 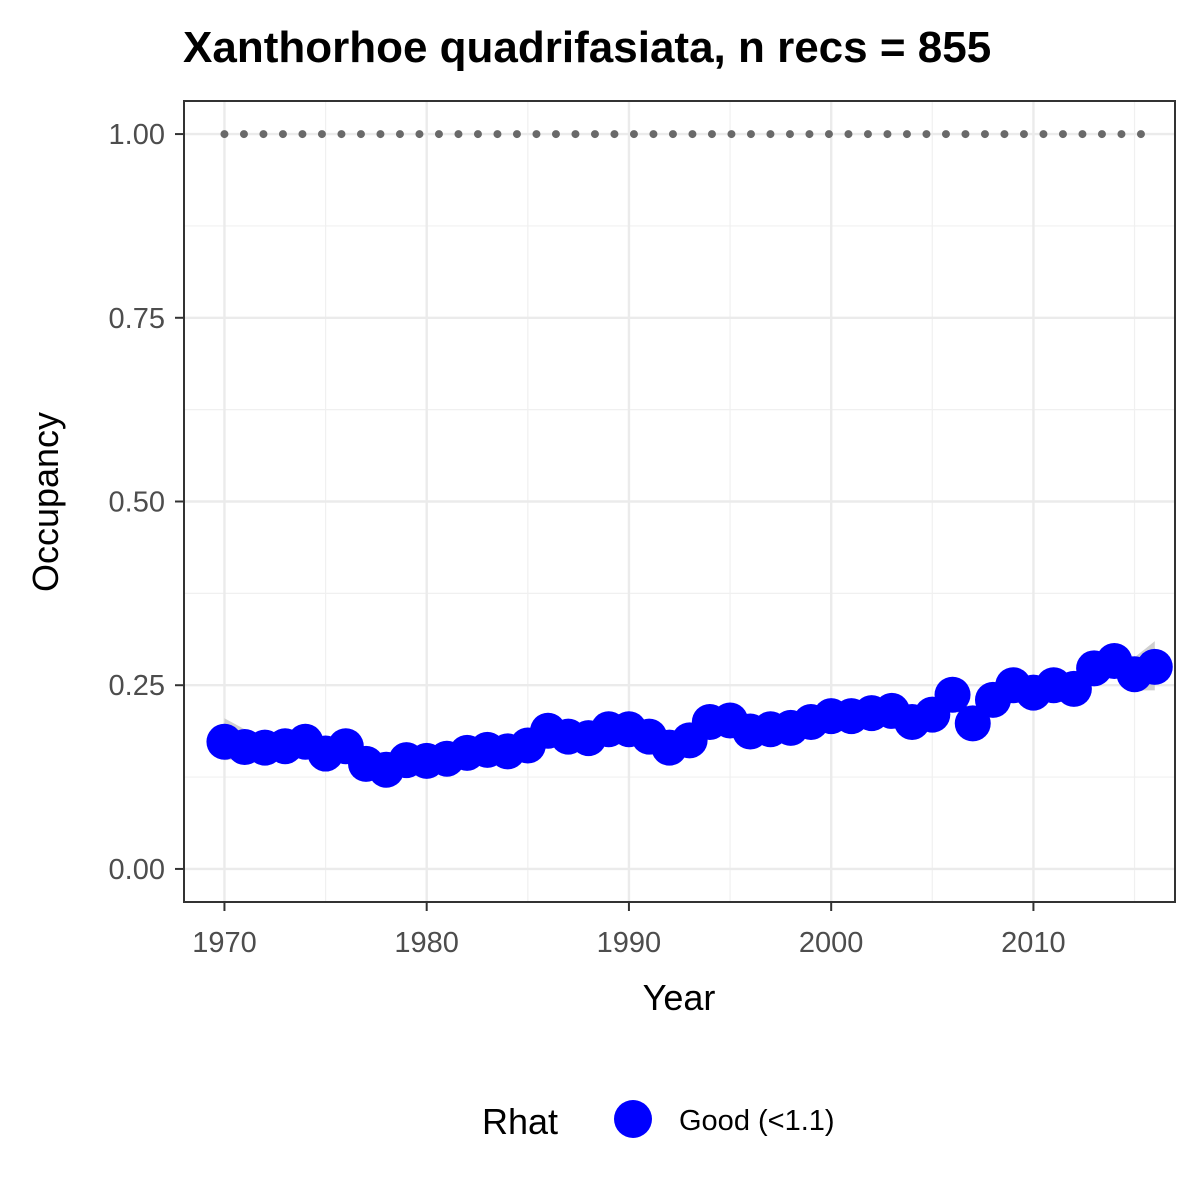 What do you see at coordinates (633, 1119) in the screenshot?
I see `legend-key-good` at bounding box center [633, 1119].